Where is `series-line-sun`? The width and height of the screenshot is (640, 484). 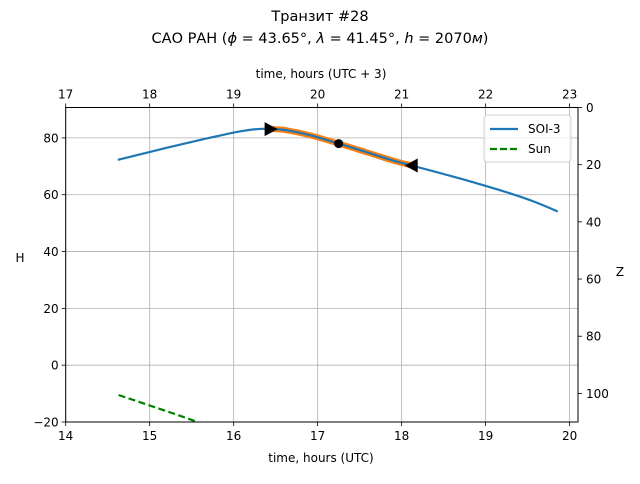
series-line-sun is located at coordinates (158, 407).